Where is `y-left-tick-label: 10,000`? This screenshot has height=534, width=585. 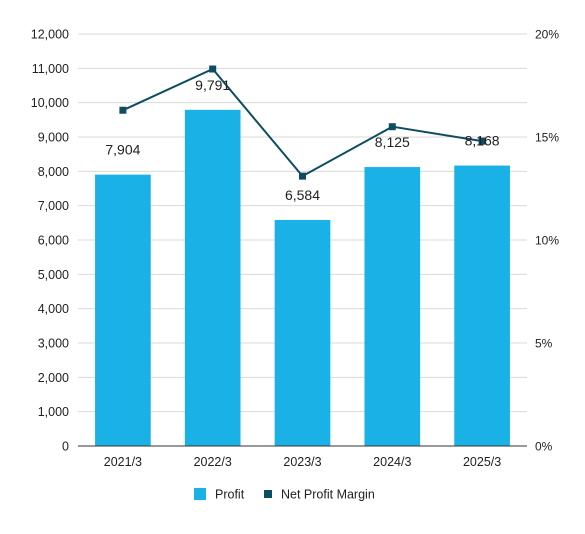
y-left-tick-label: 10,000 is located at coordinates (50, 103).